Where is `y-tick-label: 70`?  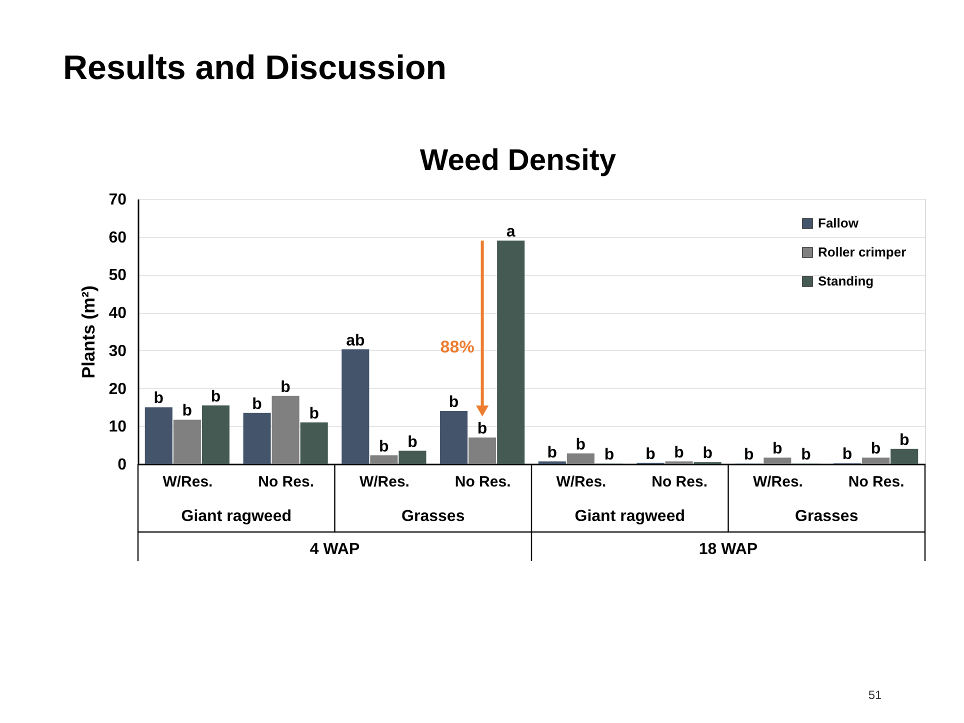
y-tick-label: 70 is located at coordinates (117, 200).